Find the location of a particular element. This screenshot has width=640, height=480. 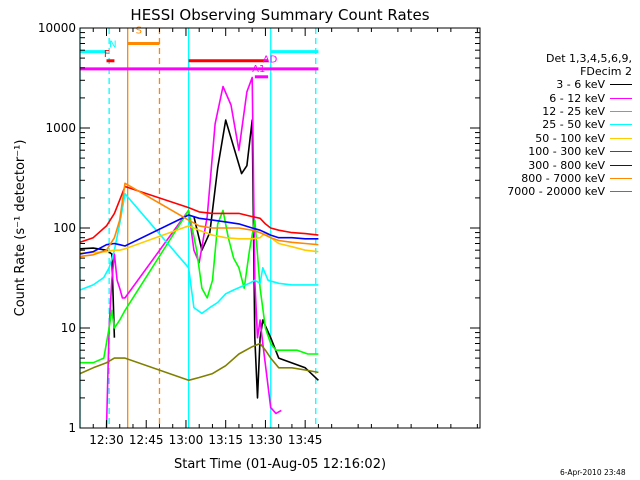

x-tick-label: 13:00 is located at coordinates (186, 440).